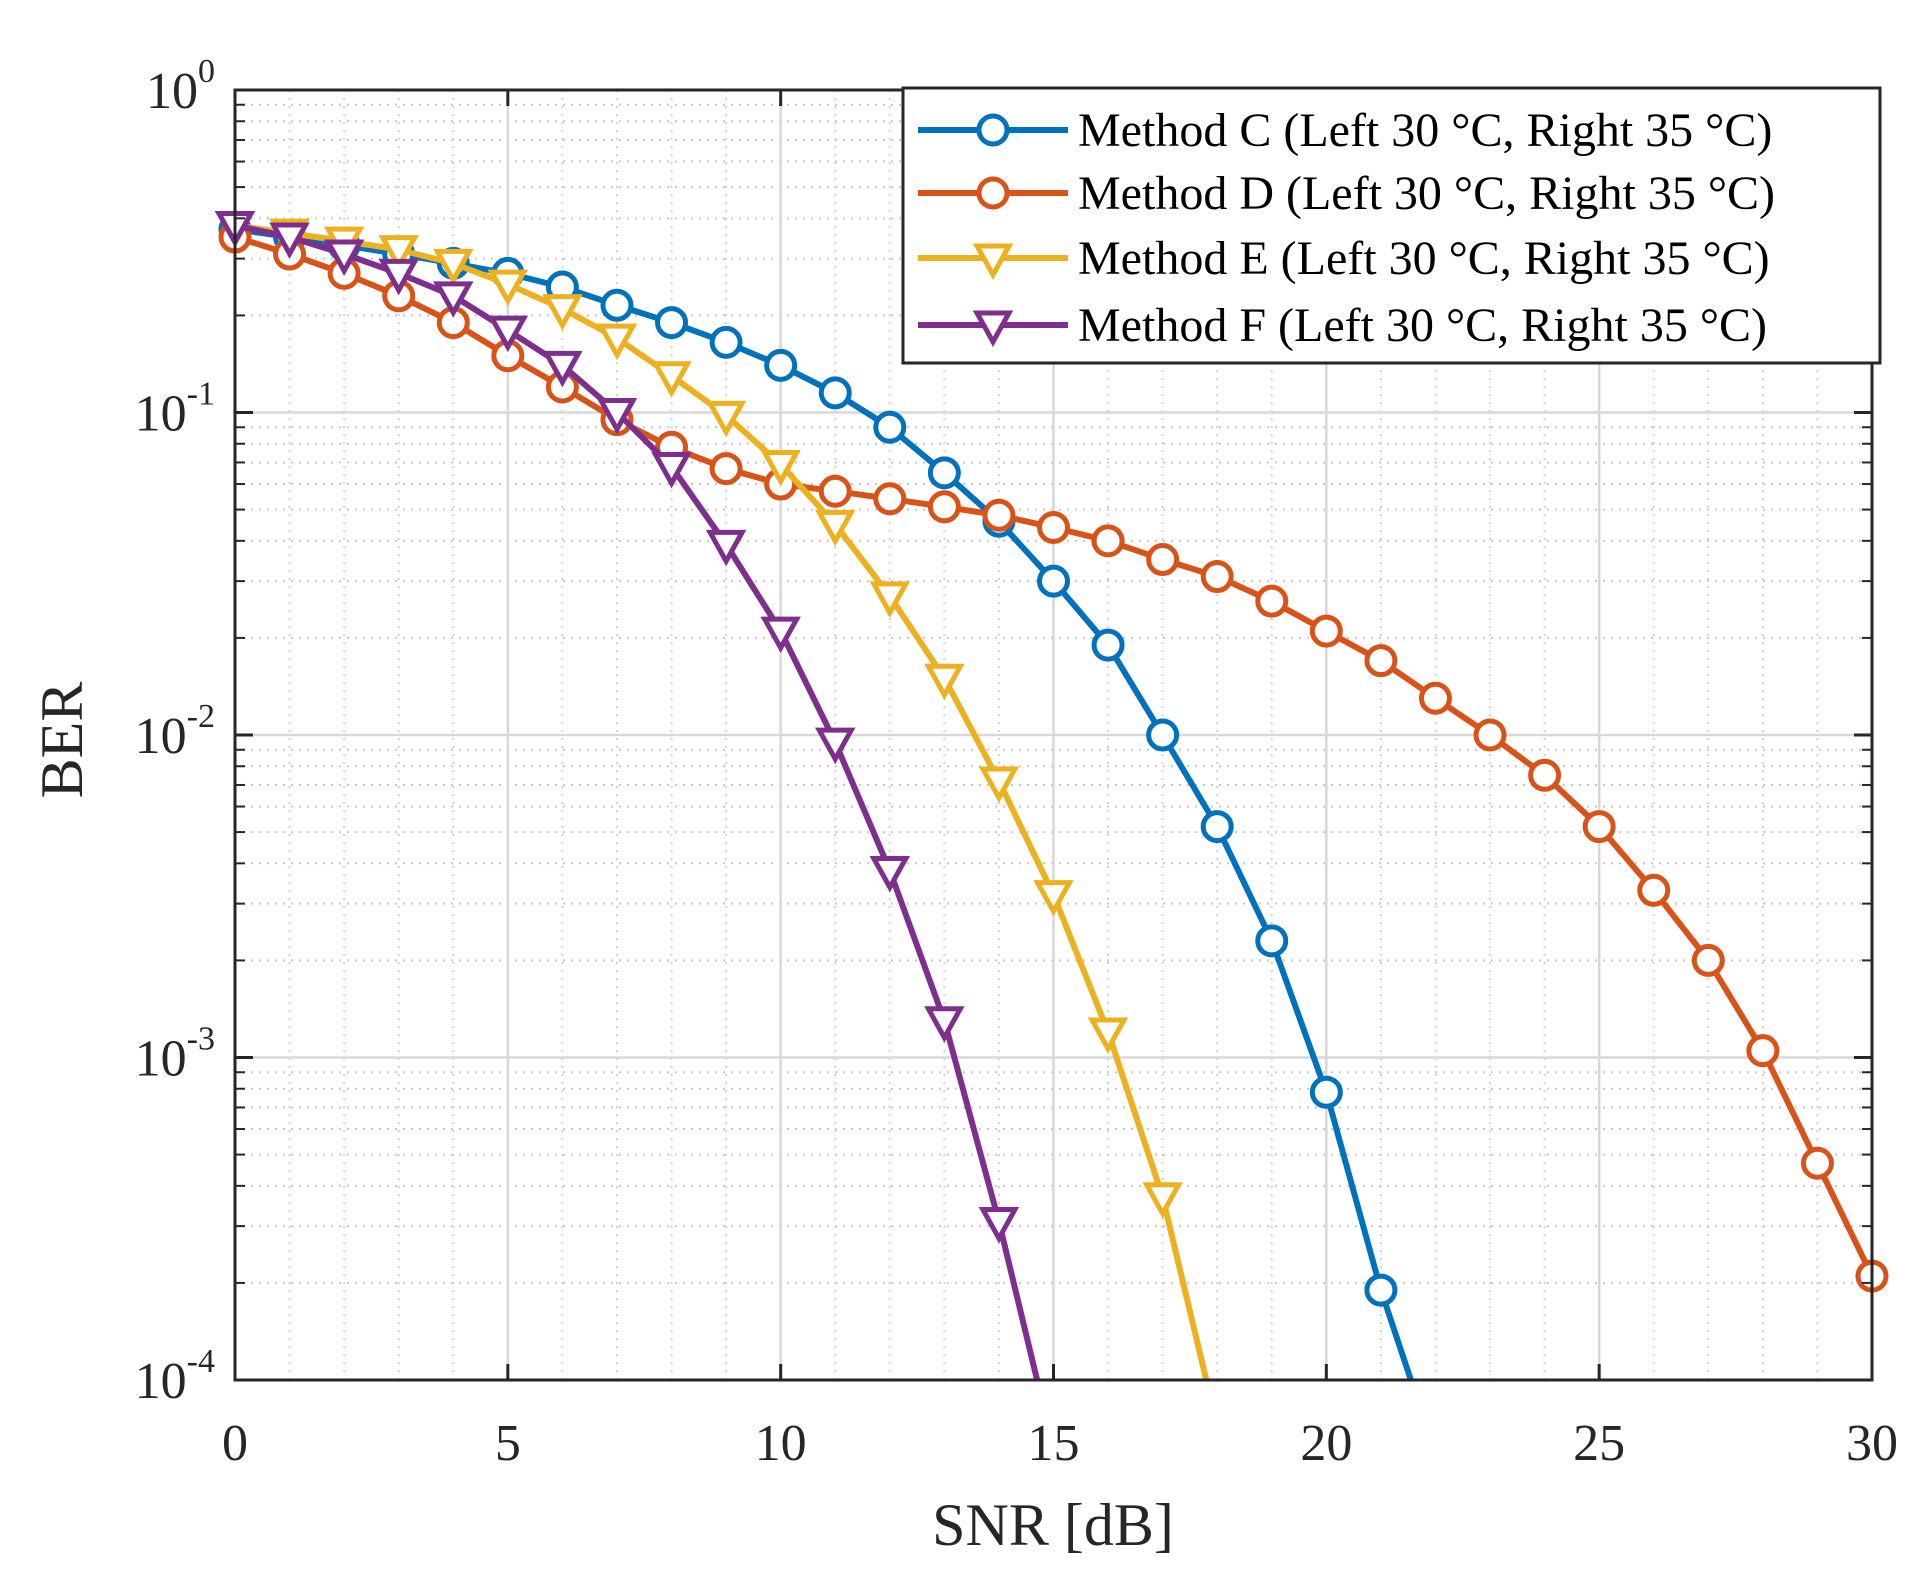 Image resolution: width=1923 pixels, height=1582 pixels. I want to click on x-tick-labels: 0 5 10 15 20 25 30, so click(1060, 1443).